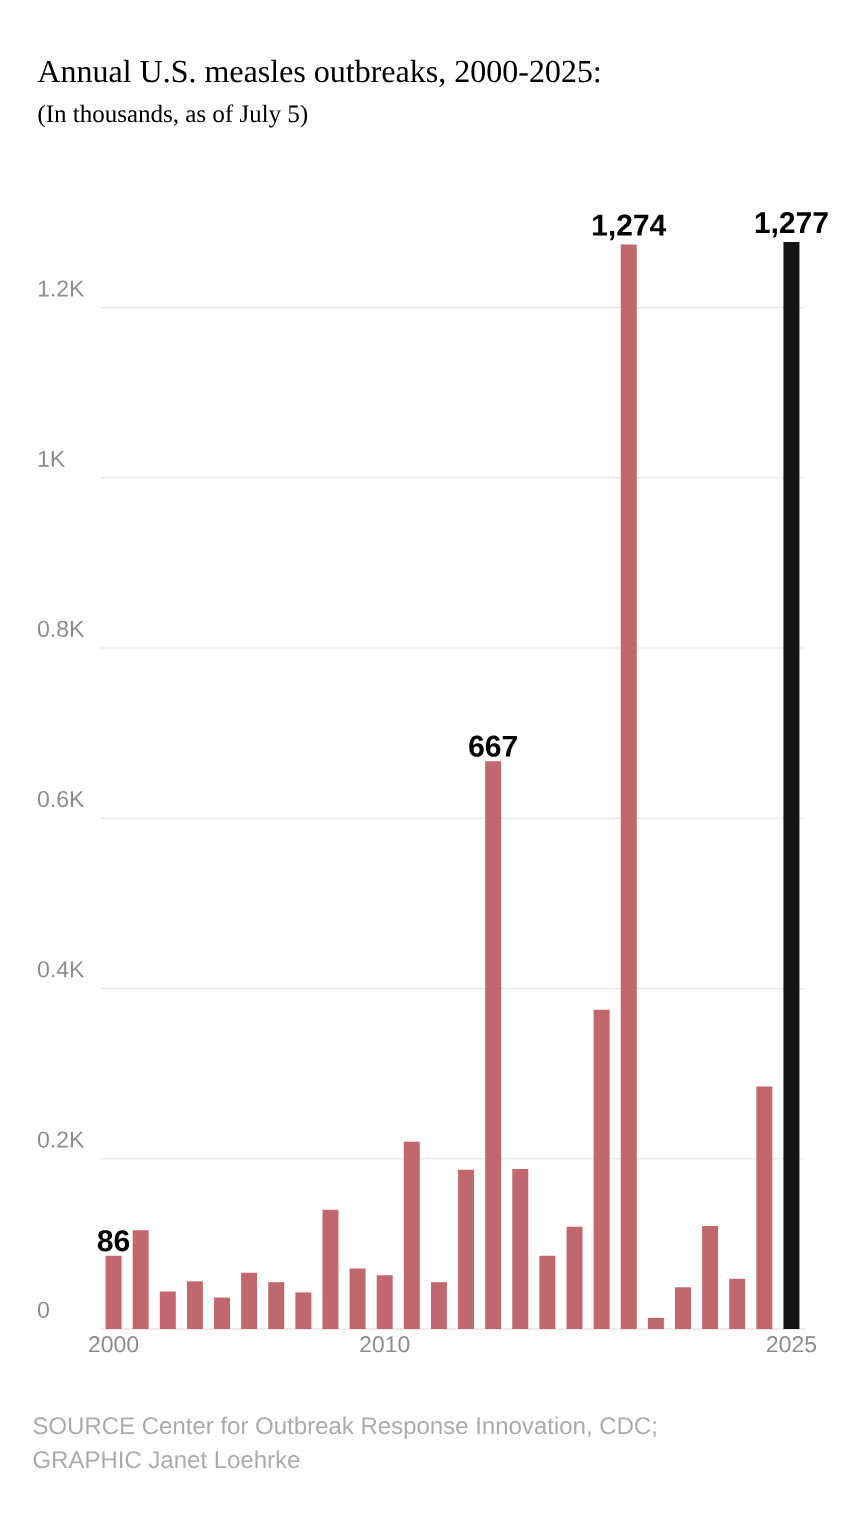 The image size is (864, 1536). Describe the element at coordinates (630, 227) in the screenshot. I see `data-label: 1,274` at that location.